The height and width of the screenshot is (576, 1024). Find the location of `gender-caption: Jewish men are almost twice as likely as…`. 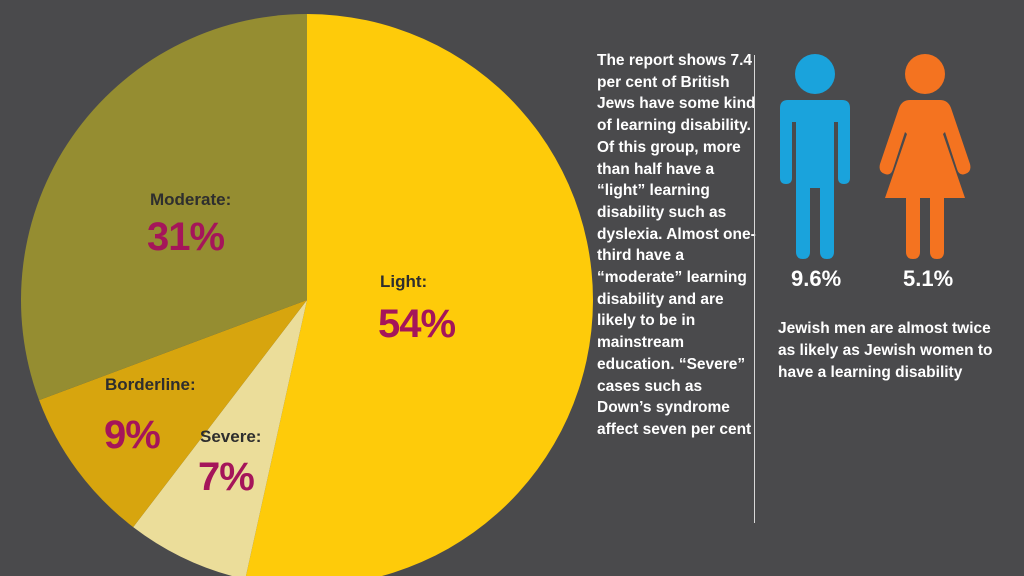

gender-caption: Jewish men are almost twice as likely as… is located at coordinates (885, 350).